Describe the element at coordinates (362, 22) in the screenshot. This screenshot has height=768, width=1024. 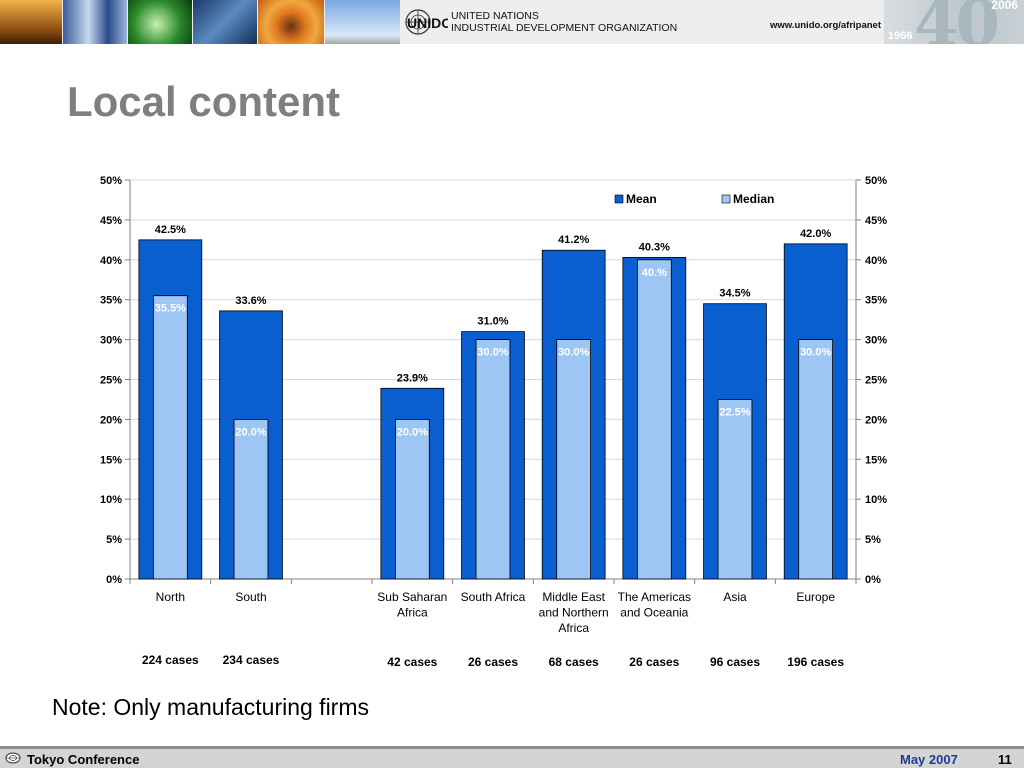
I see `header-photo-wind-turbine` at that location.